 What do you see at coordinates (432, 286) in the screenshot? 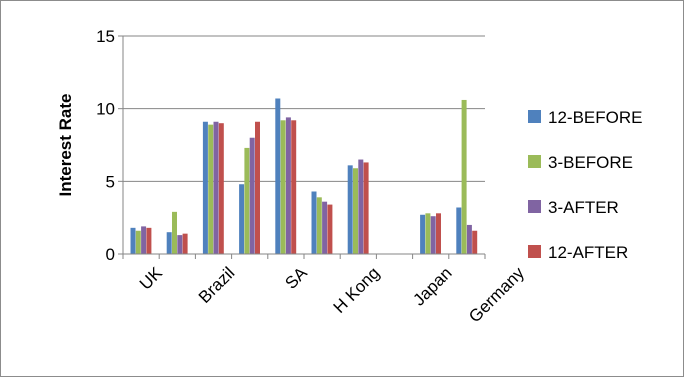
I see `x-category-label: Japan` at bounding box center [432, 286].